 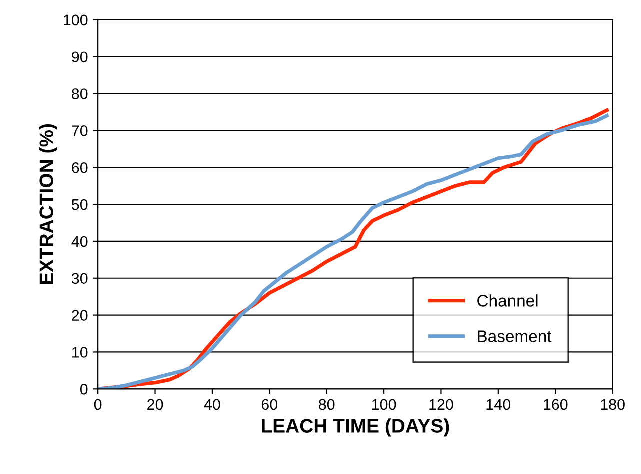 I want to click on y-tick-label: 100, so click(x=76, y=20).